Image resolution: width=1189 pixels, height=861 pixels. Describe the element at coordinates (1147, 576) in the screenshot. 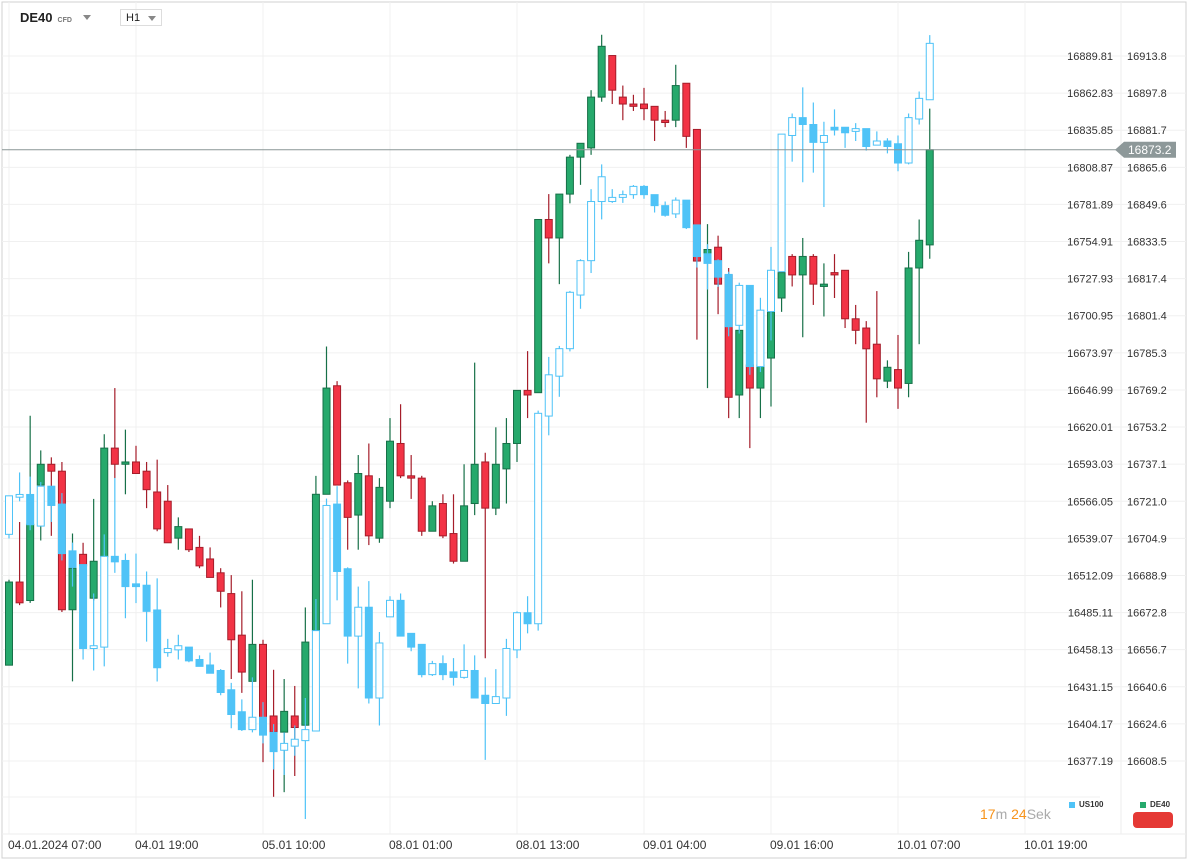

I see `right-axis-tick-label: 16688.9` at that location.